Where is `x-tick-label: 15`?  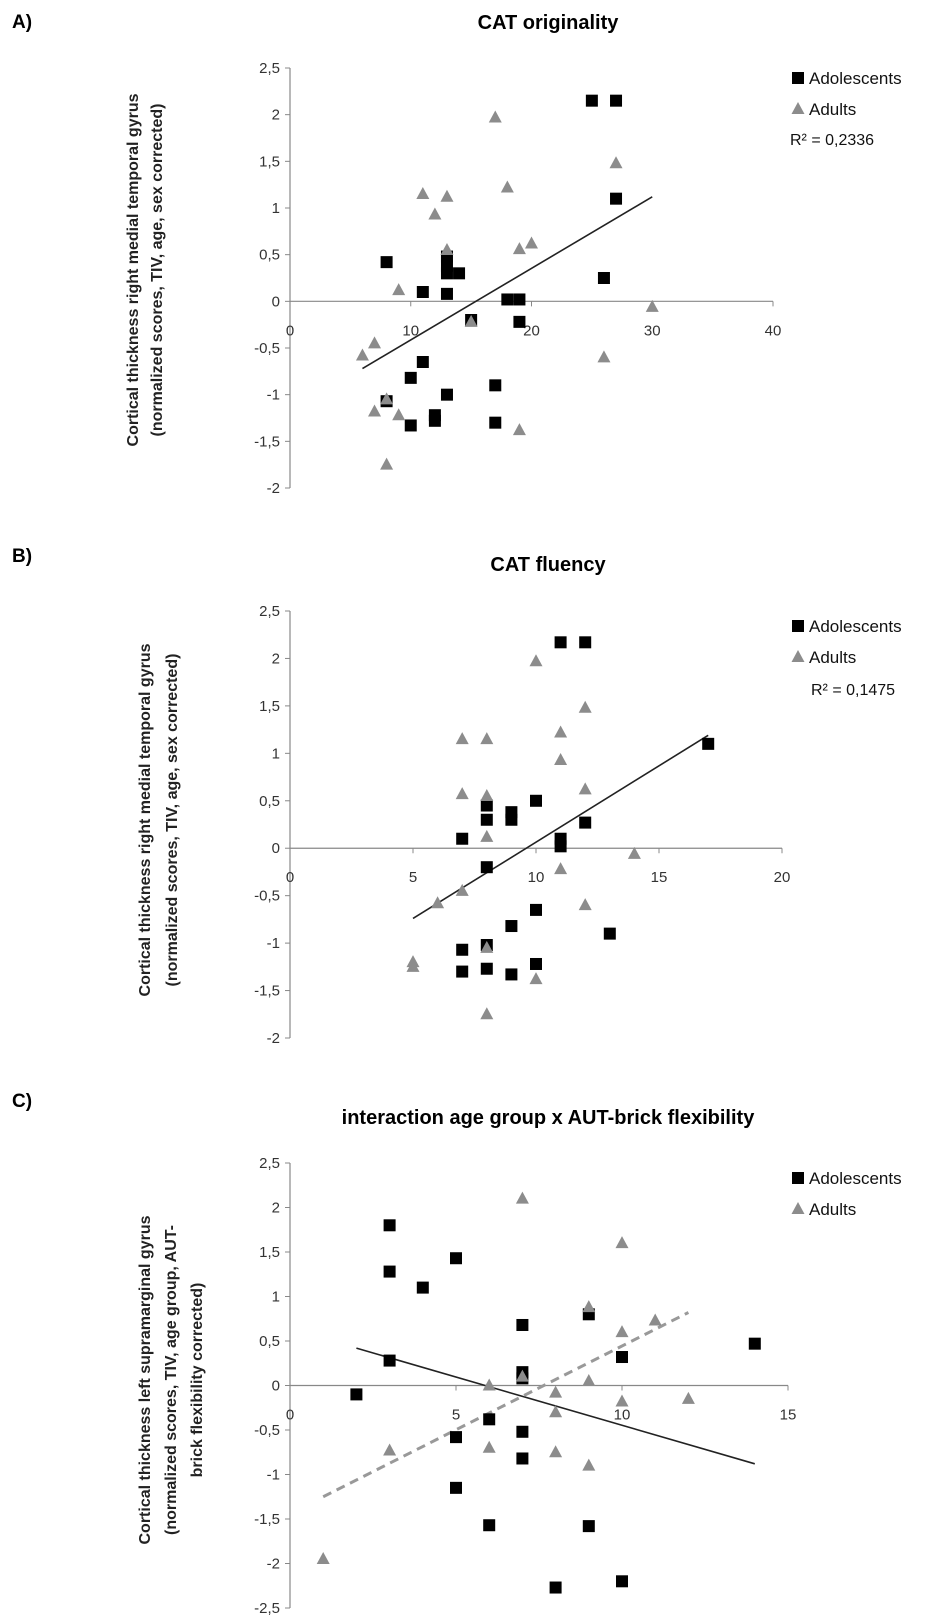 x-tick-label: 15 is located at coordinates (659, 877).